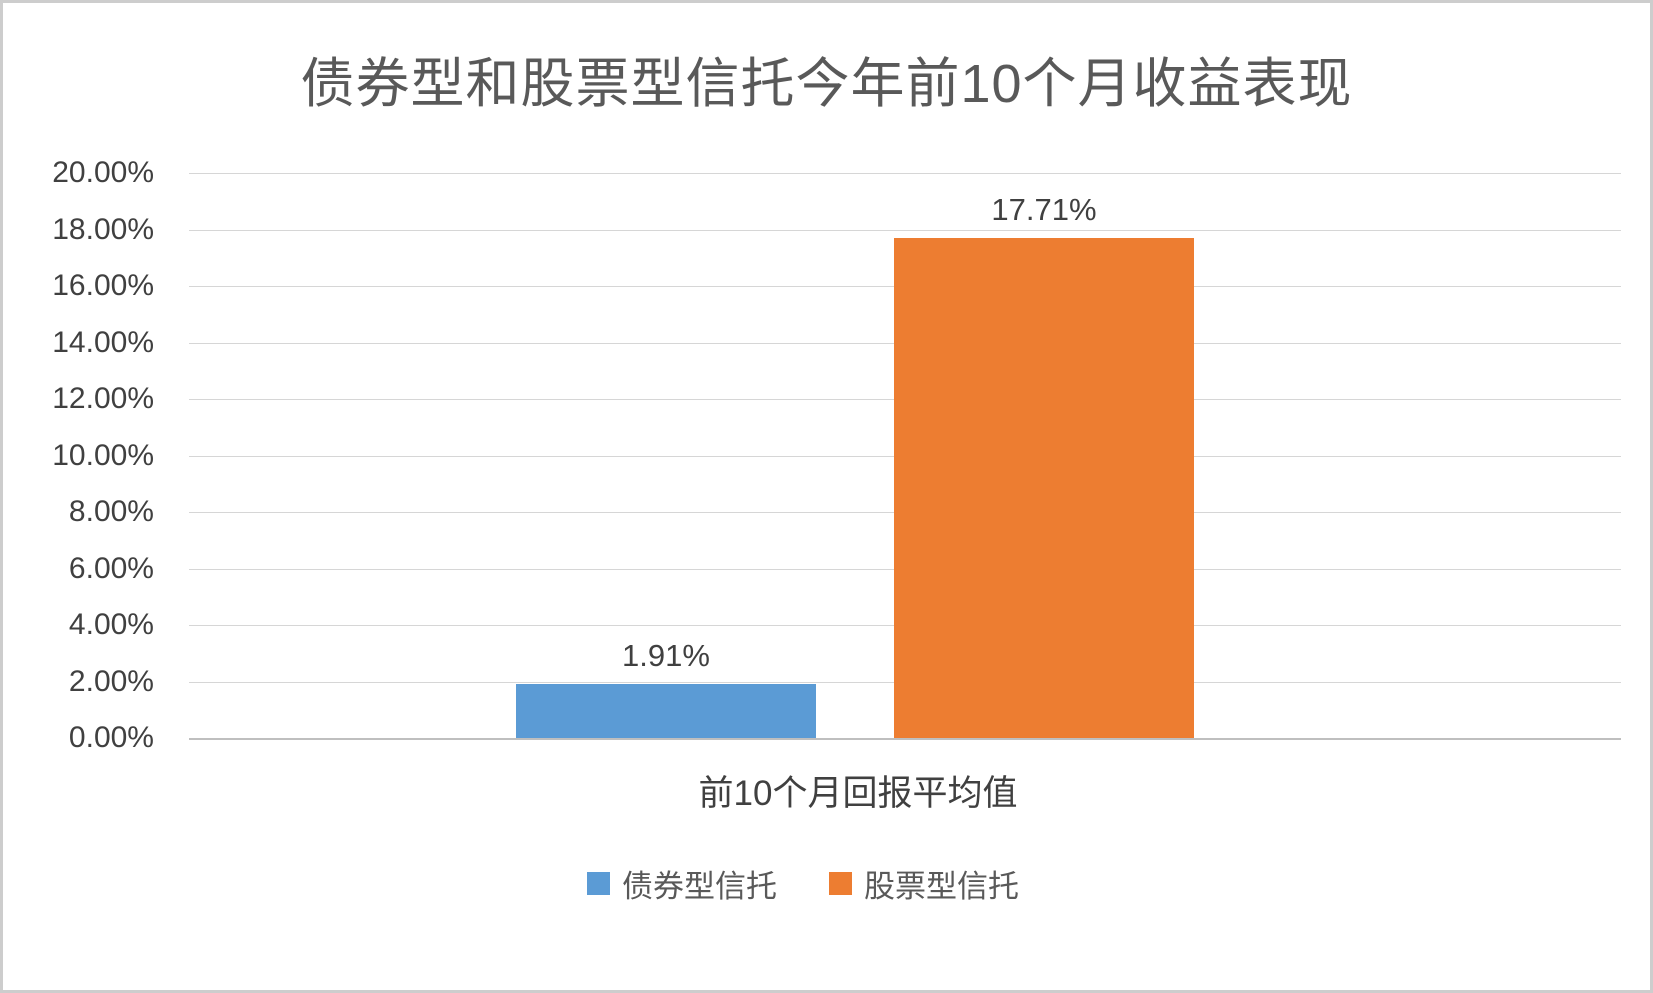  Describe the element at coordinates (111, 681) in the screenshot. I see `y-tick-label: 2.00%` at that location.